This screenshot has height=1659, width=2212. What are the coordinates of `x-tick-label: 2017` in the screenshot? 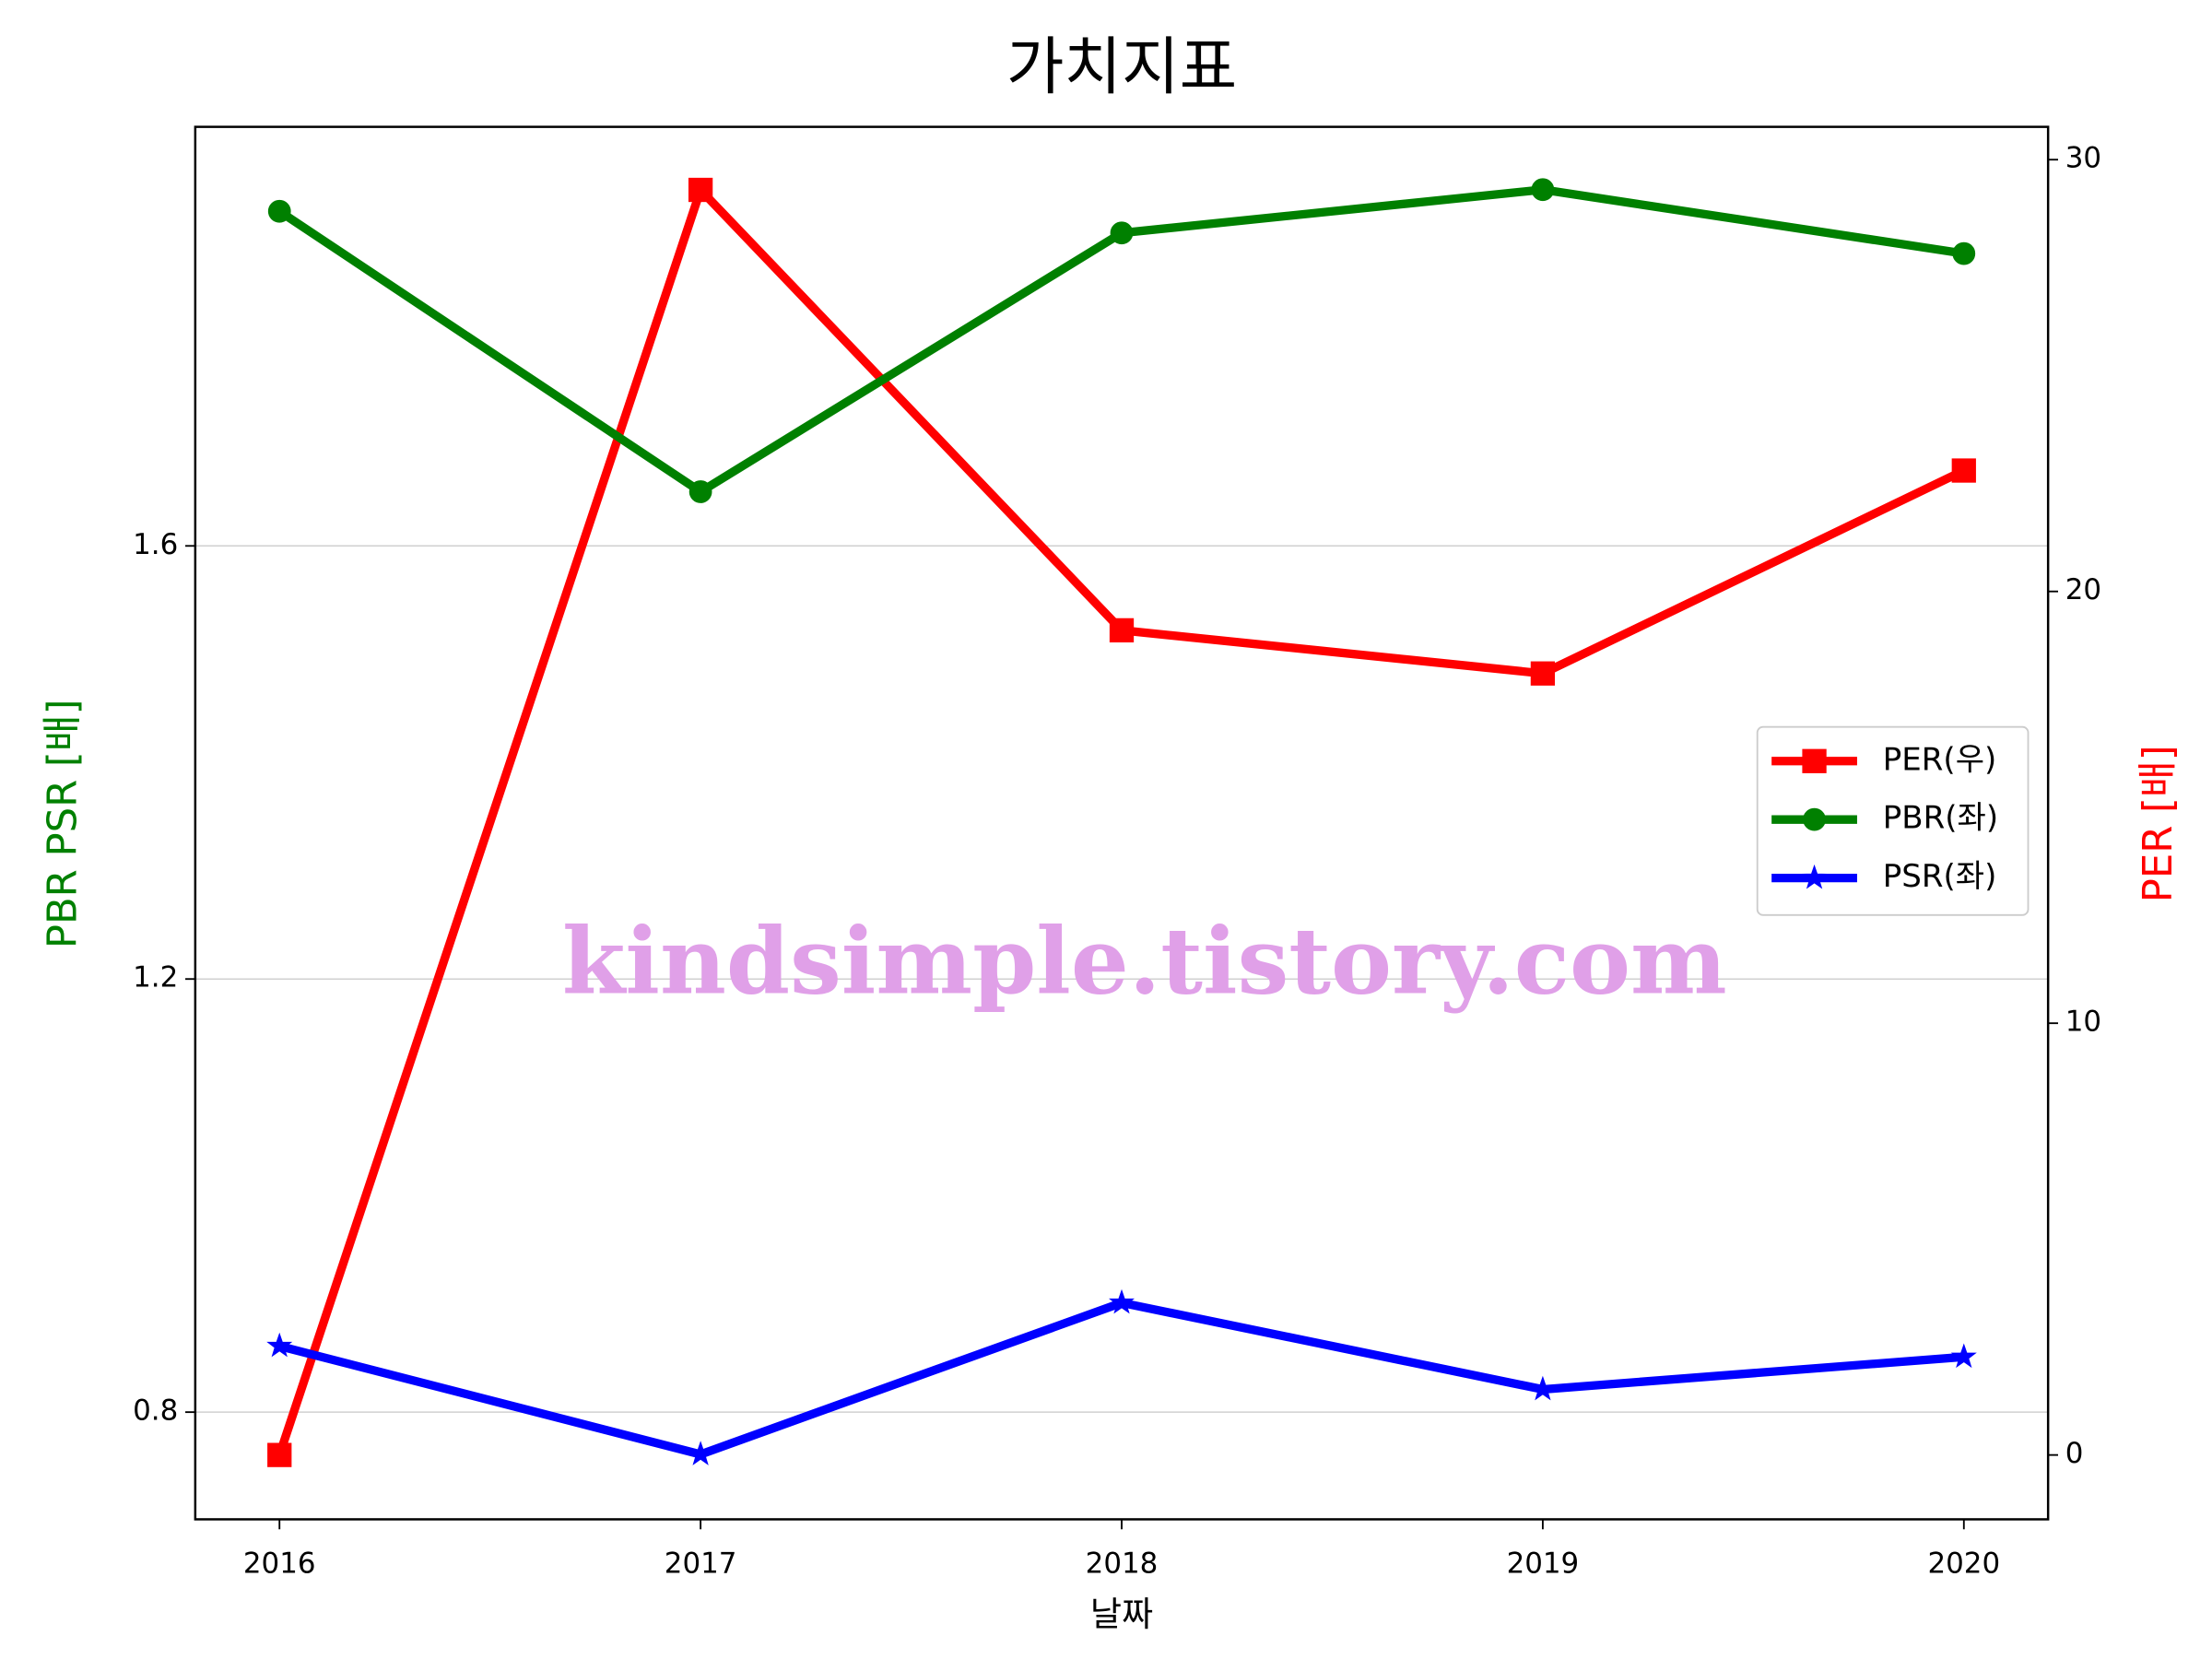 It's located at (701, 1563).